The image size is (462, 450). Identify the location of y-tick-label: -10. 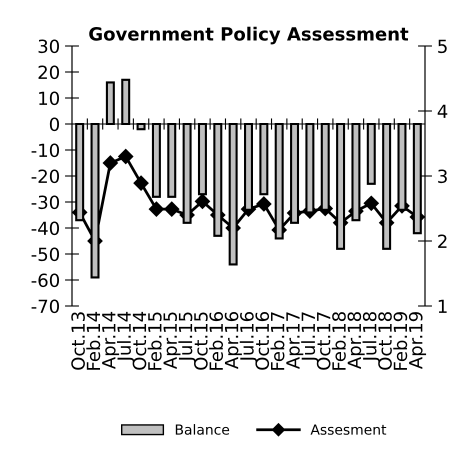
(45, 150).